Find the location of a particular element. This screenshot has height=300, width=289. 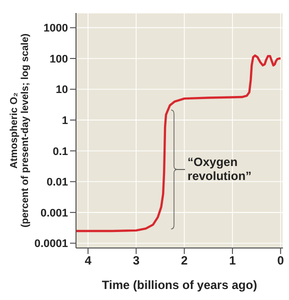

x-tick-label: 4 is located at coordinates (88, 261).